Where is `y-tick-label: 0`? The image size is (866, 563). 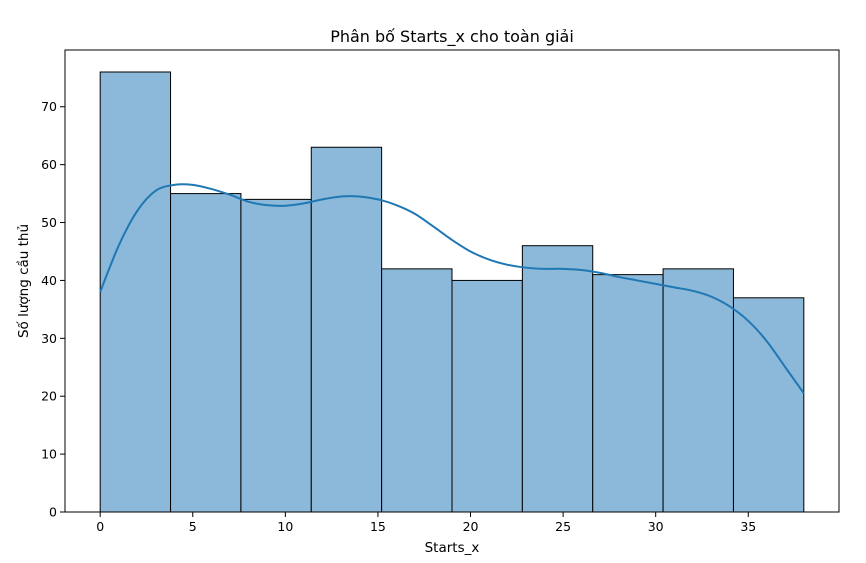
y-tick-label: 0 is located at coordinates (53, 512).